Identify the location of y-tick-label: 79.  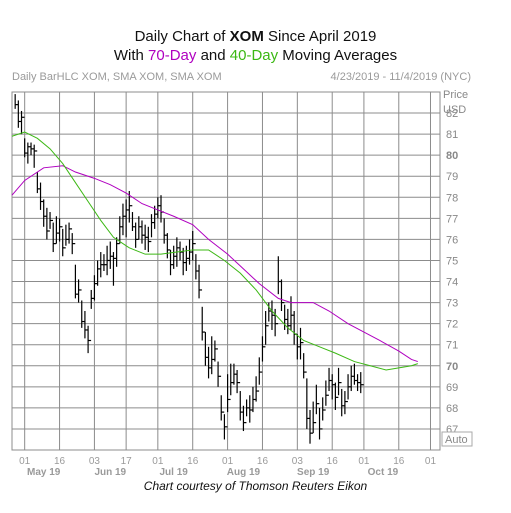
(452, 177).